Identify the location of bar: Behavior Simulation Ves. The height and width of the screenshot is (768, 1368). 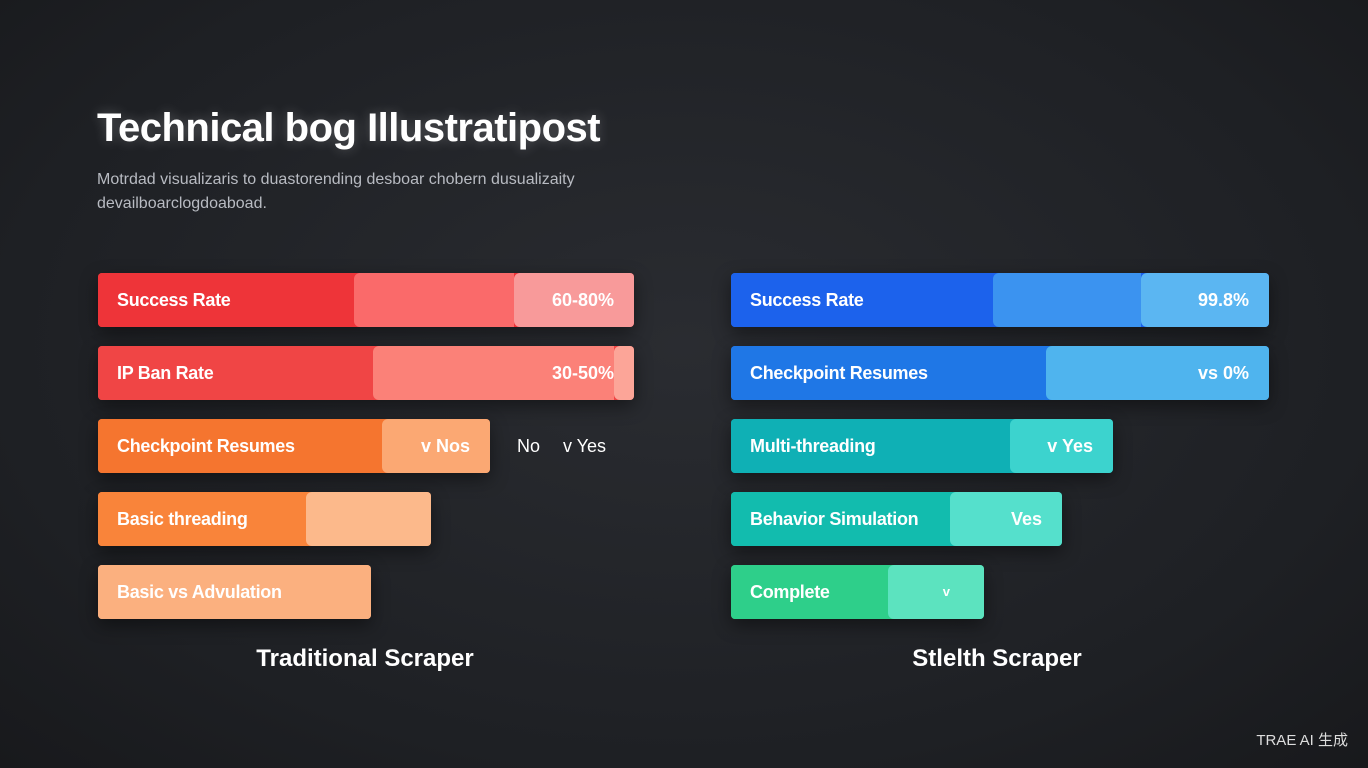
(896, 519).